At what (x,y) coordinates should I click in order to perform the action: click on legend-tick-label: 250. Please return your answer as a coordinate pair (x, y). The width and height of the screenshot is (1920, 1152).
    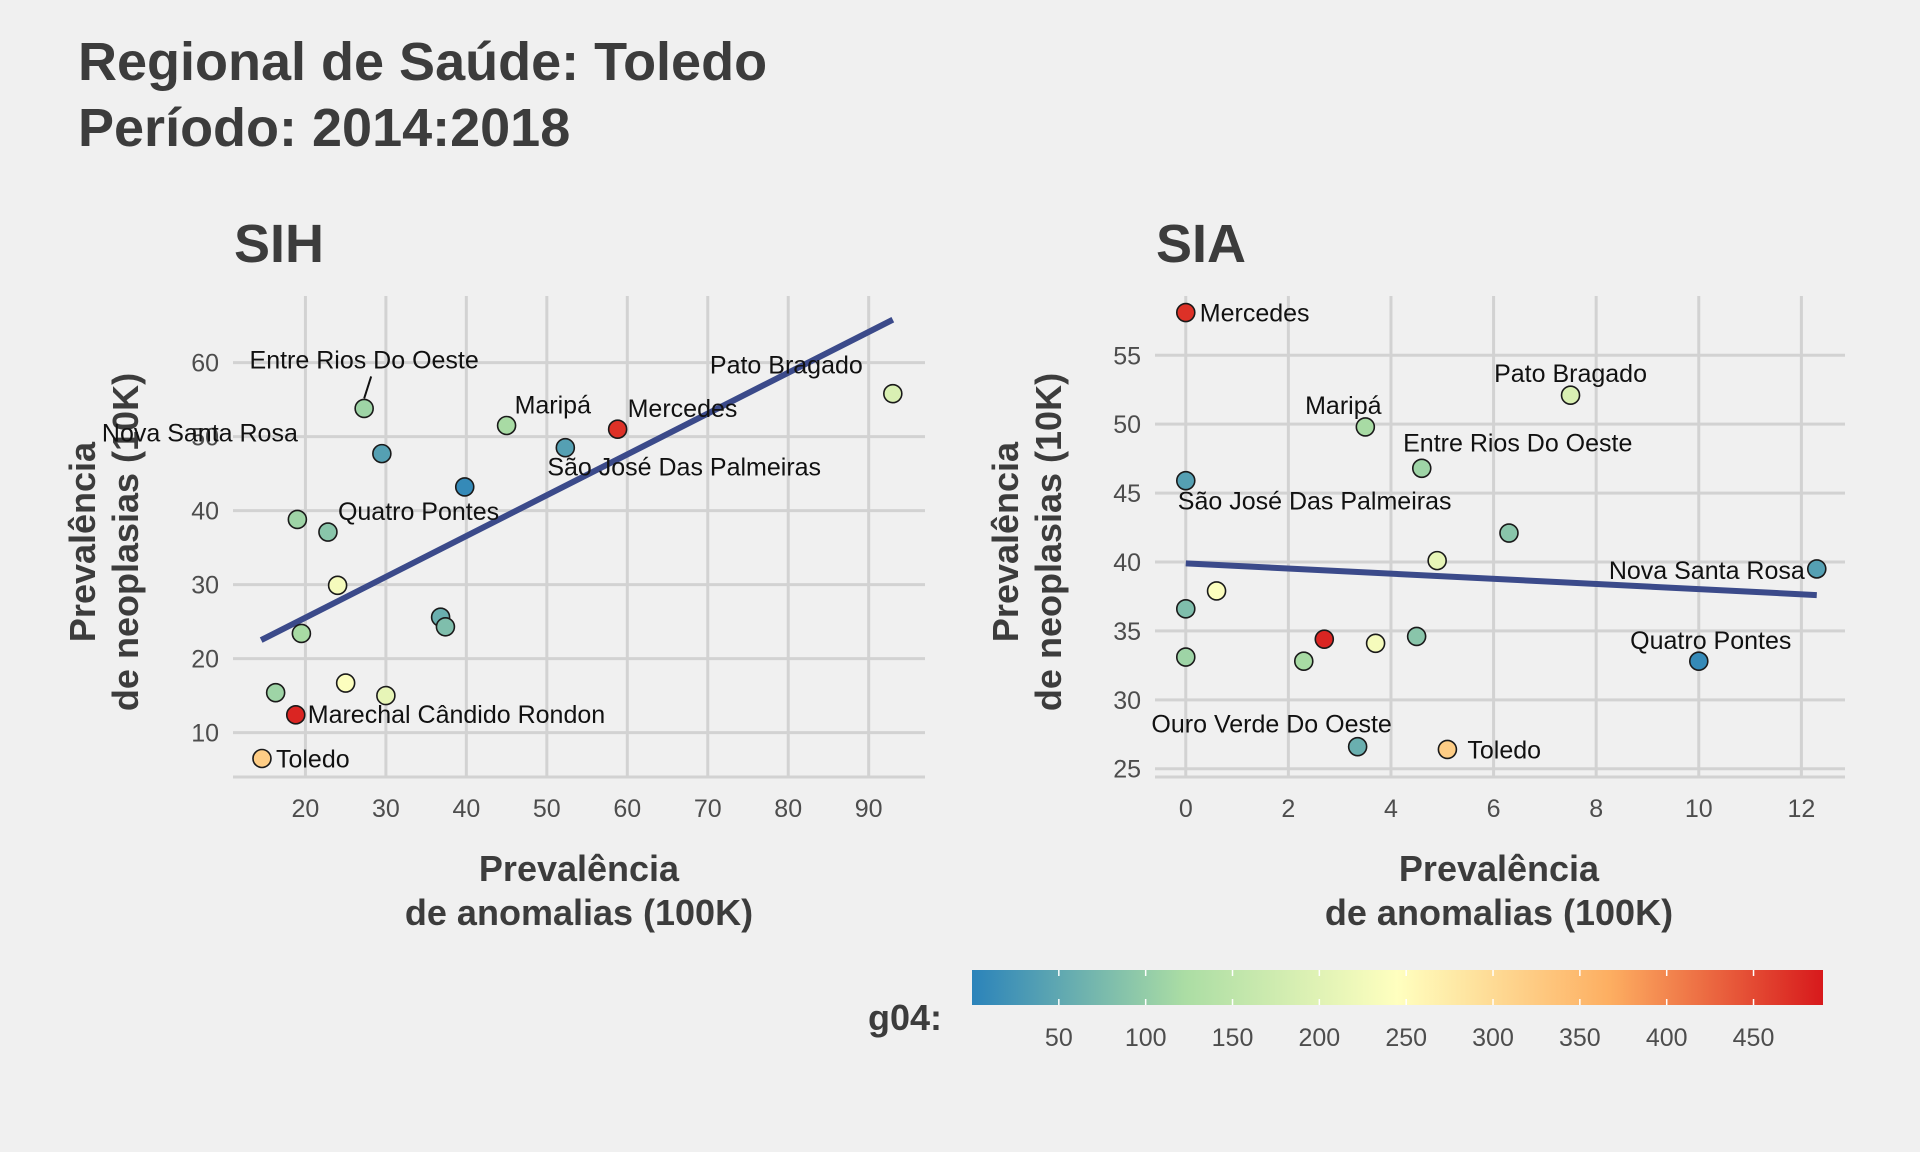
    Looking at the image, I should click on (1406, 1038).